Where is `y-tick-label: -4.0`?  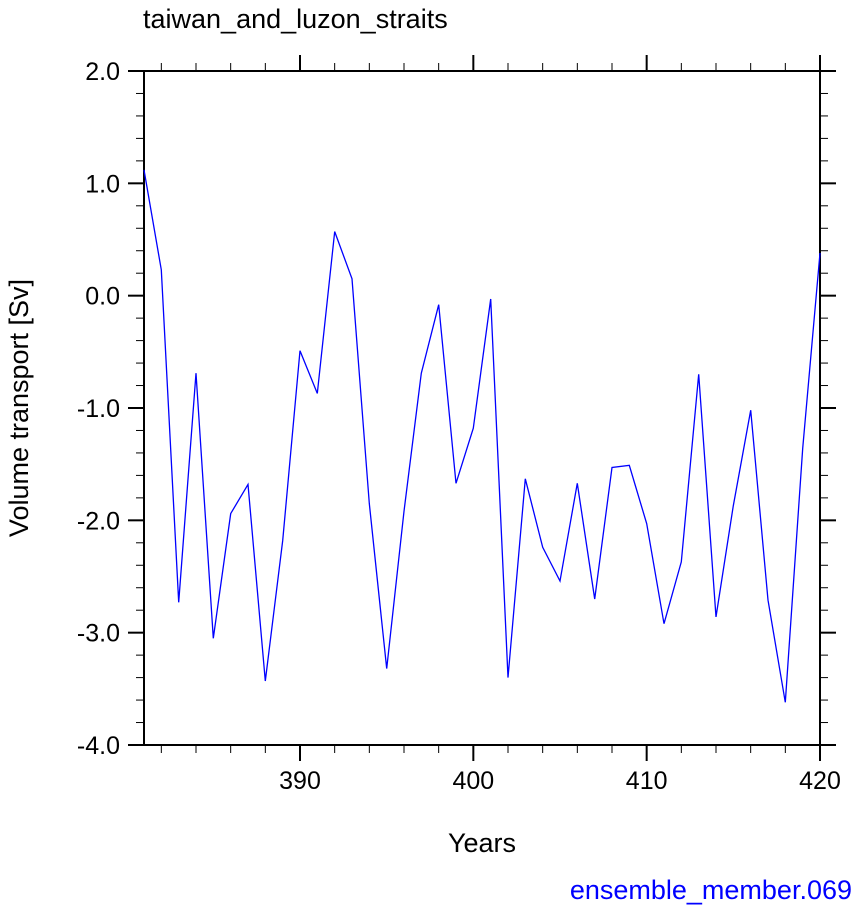 y-tick-label: -4.0 is located at coordinates (98, 746).